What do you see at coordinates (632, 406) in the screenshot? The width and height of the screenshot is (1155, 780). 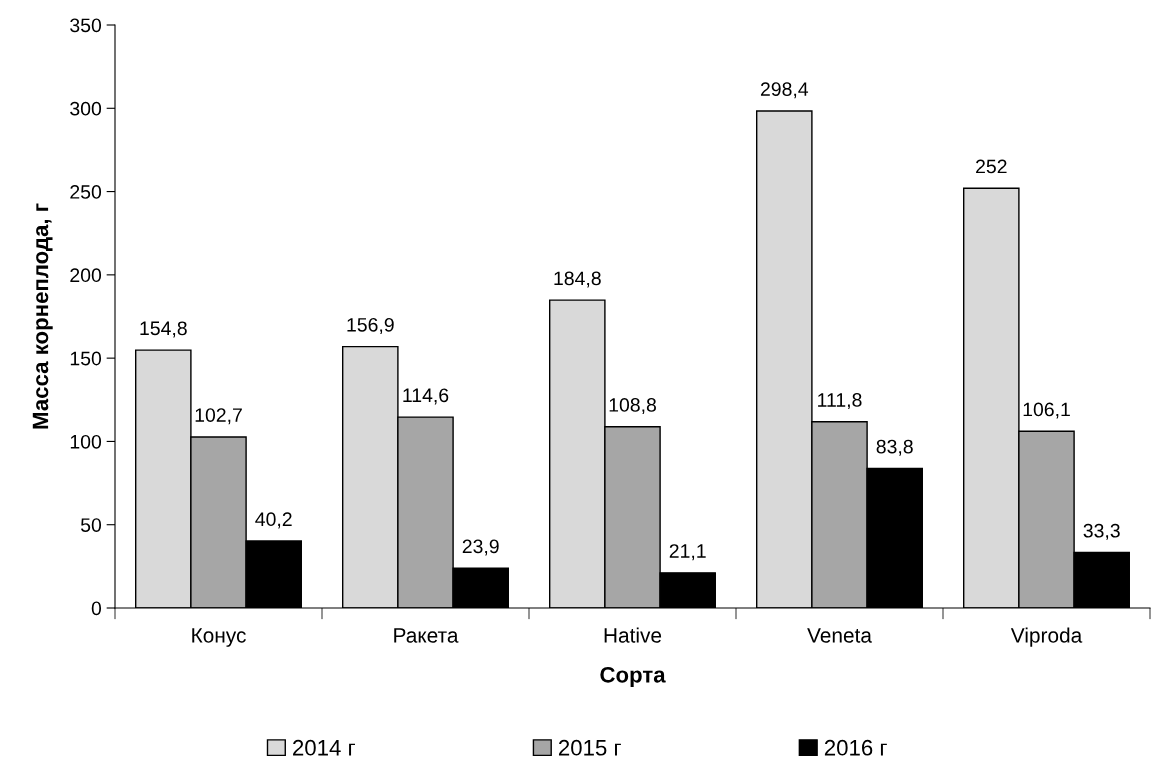 I see `text: 108,8` at bounding box center [632, 406].